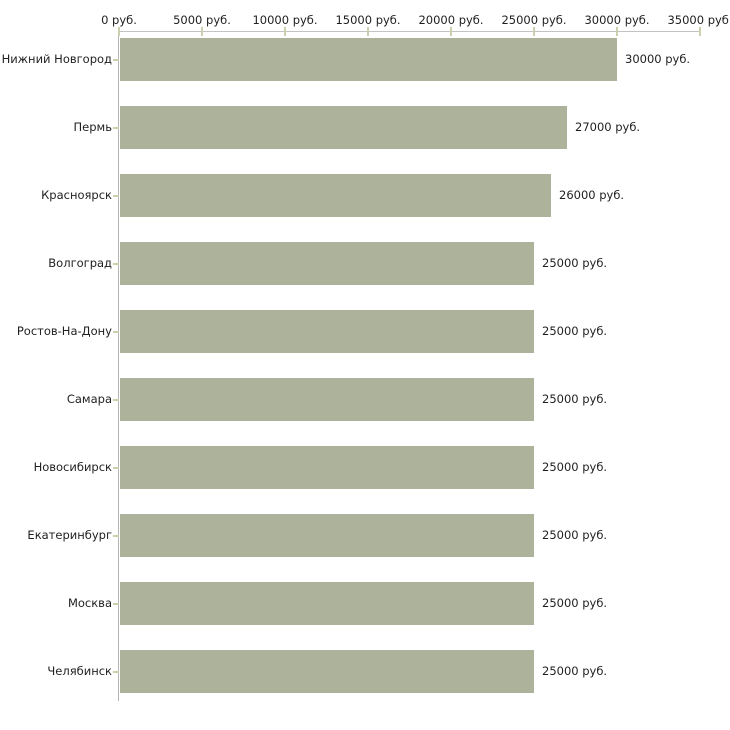  I want to click on x-axis-tick-label: 0 руб., so click(119, 20).